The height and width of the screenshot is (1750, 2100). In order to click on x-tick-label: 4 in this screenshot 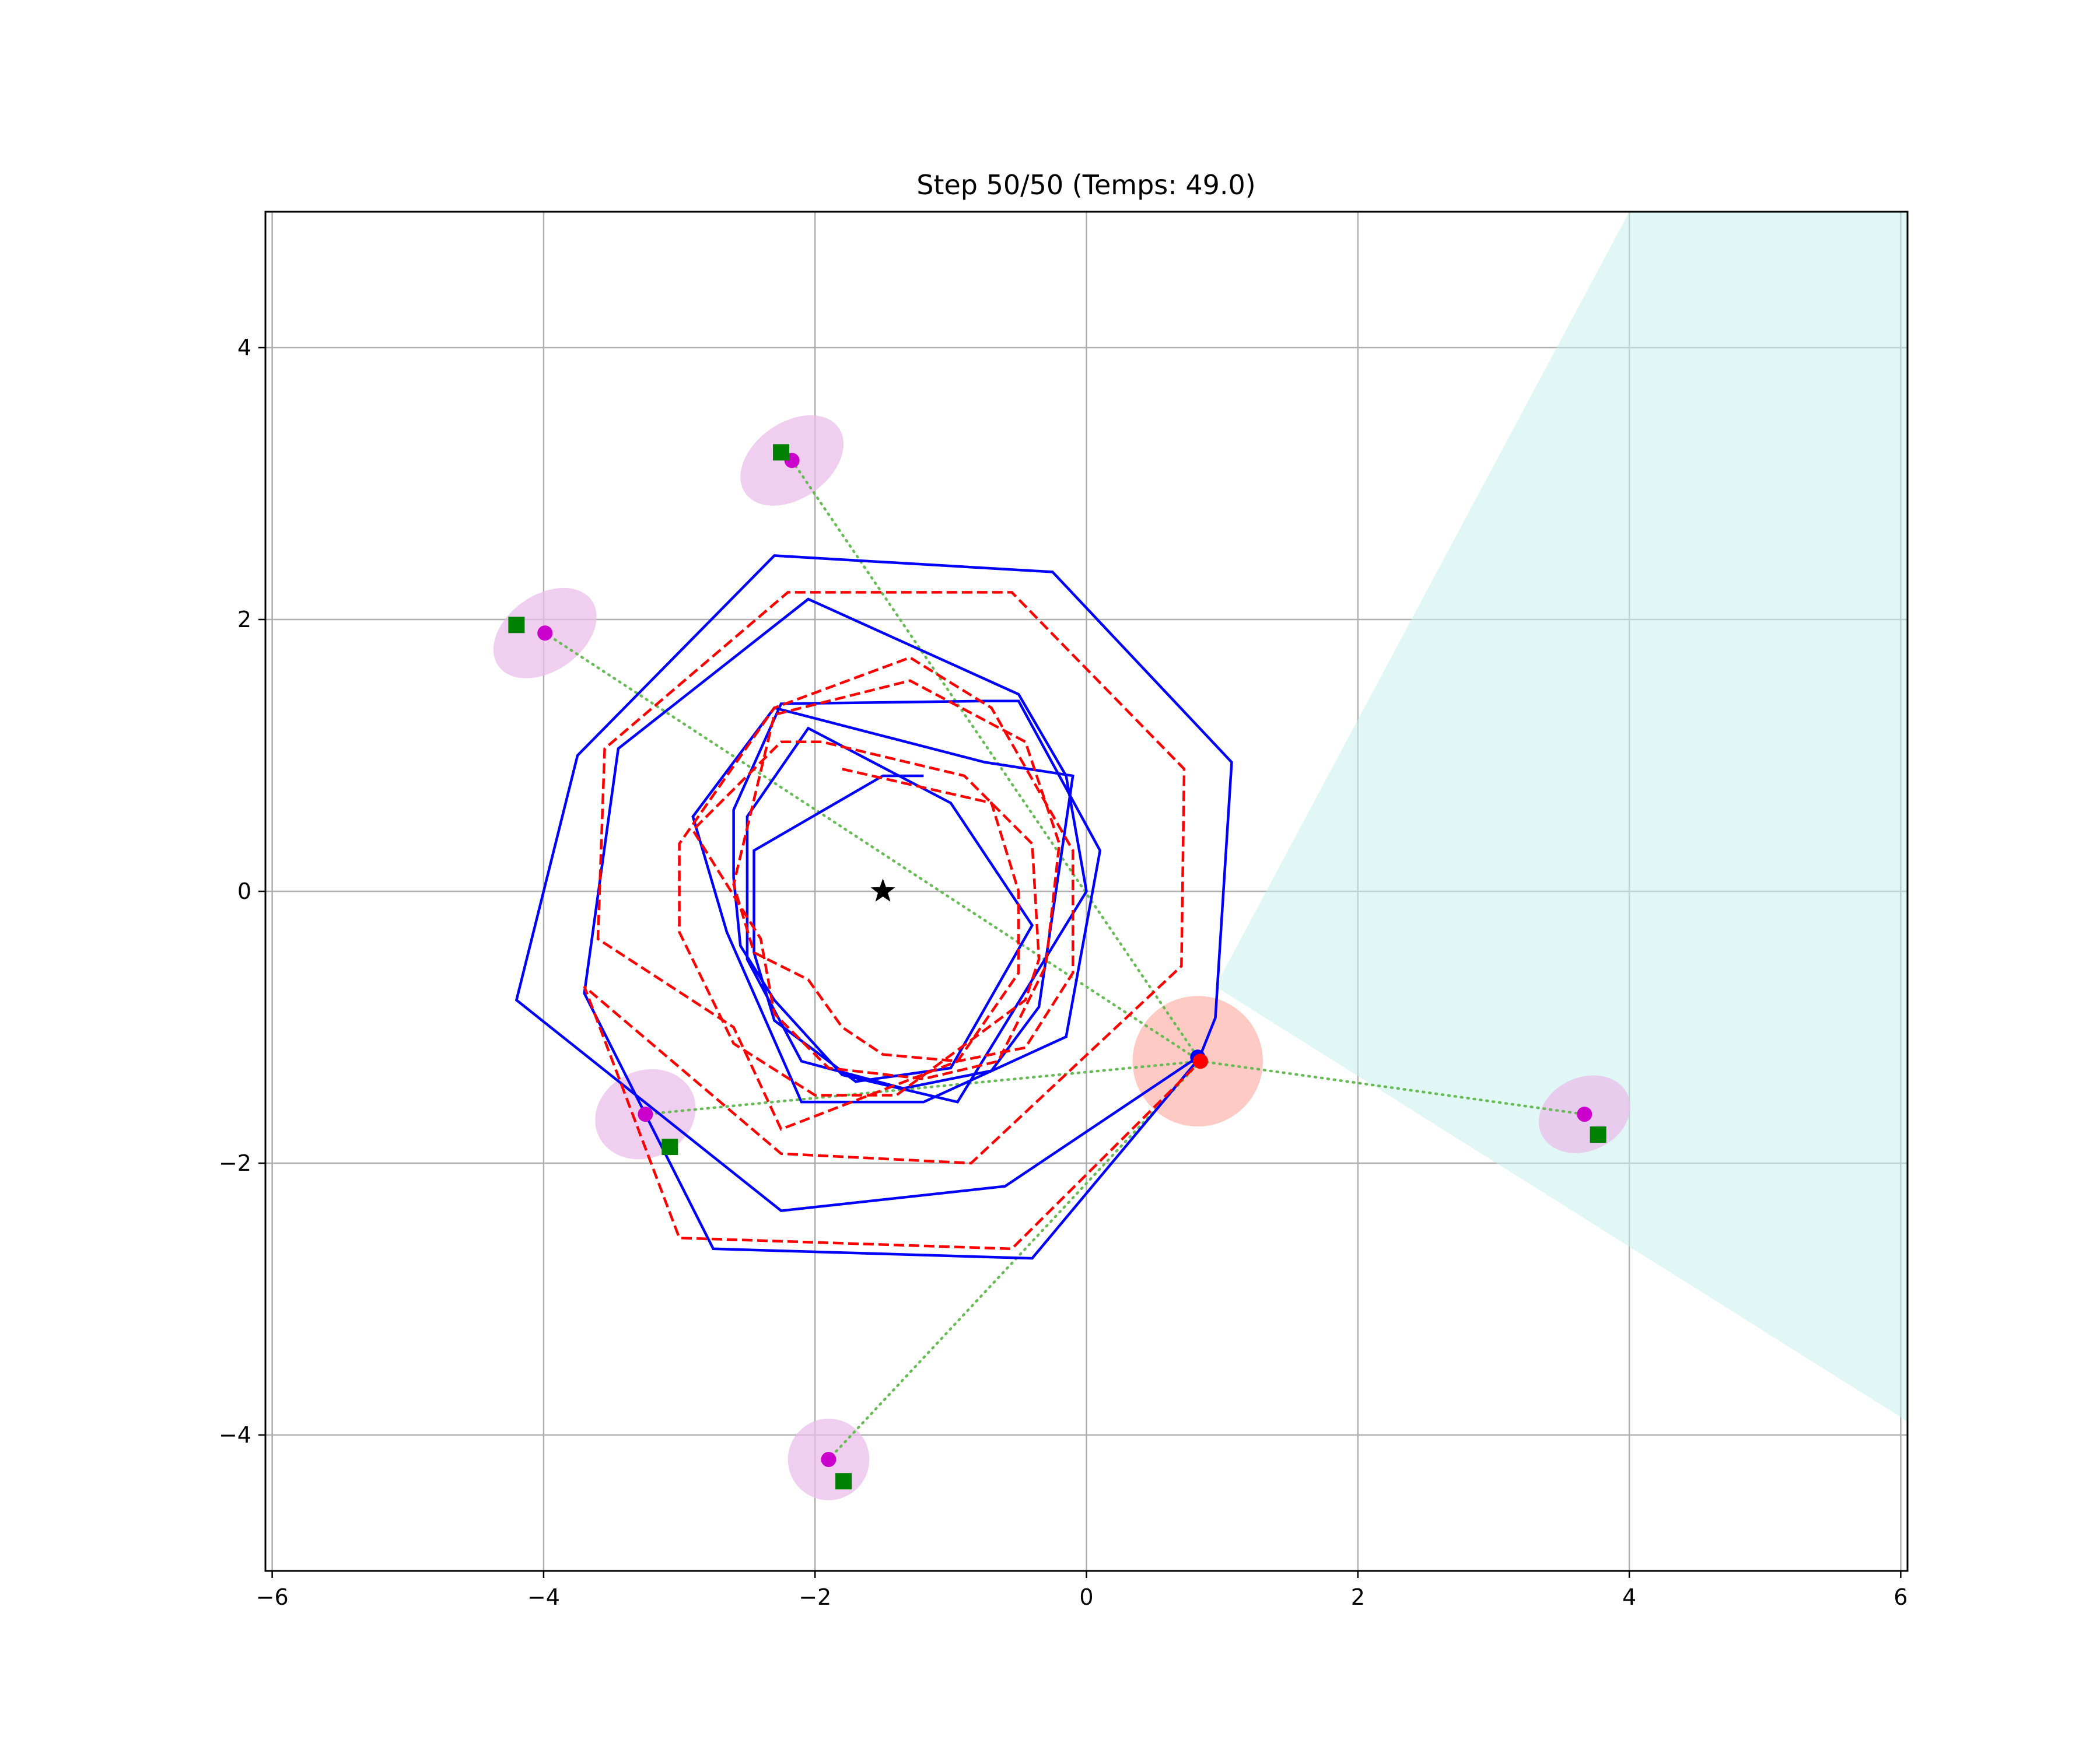, I will do `click(1629, 1597)`.